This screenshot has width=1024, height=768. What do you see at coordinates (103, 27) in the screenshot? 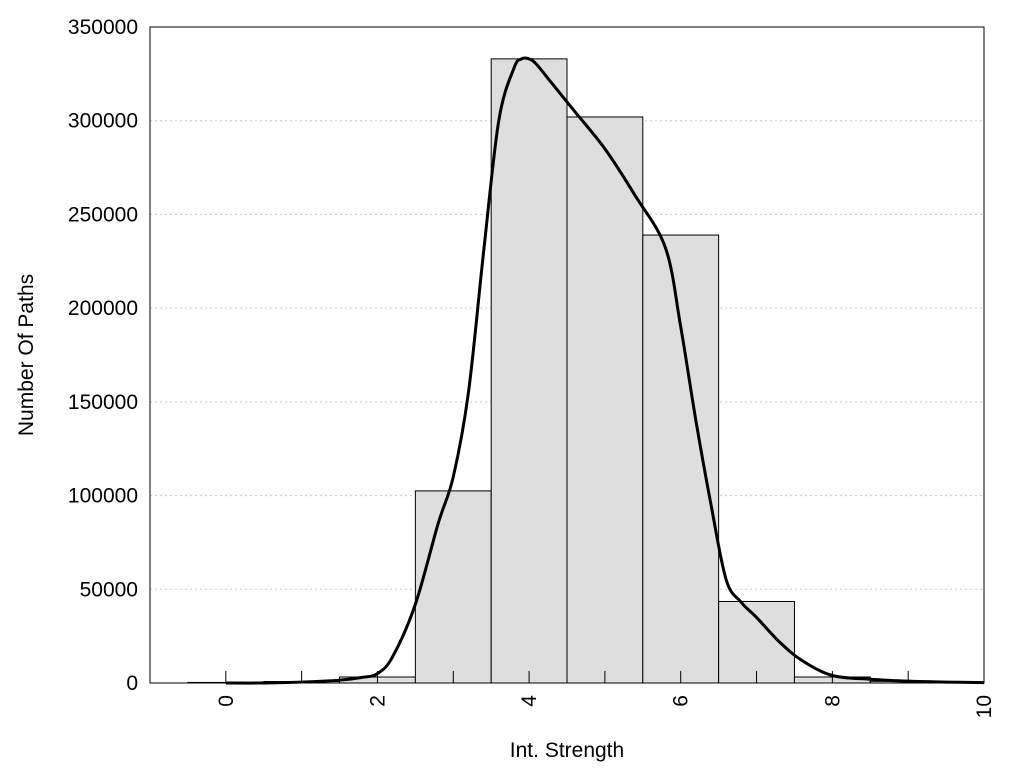
I see `y-tick-label: 350000` at bounding box center [103, 27].